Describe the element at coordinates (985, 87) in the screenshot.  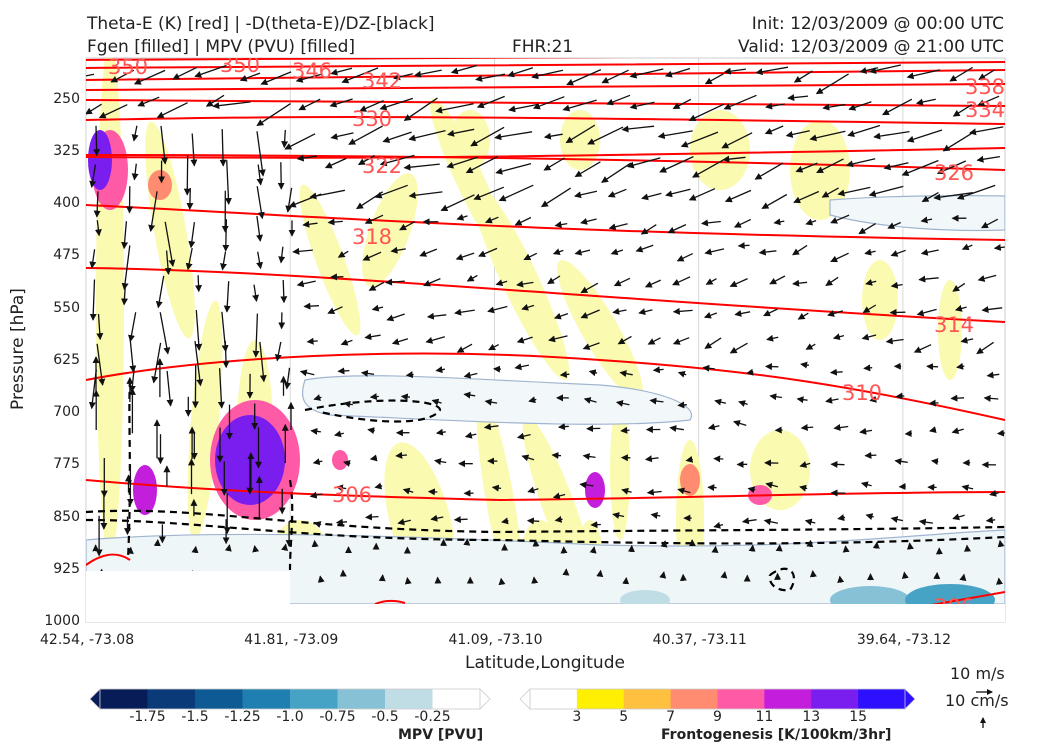
I see `theta-e-contour-label: 338` at that location.